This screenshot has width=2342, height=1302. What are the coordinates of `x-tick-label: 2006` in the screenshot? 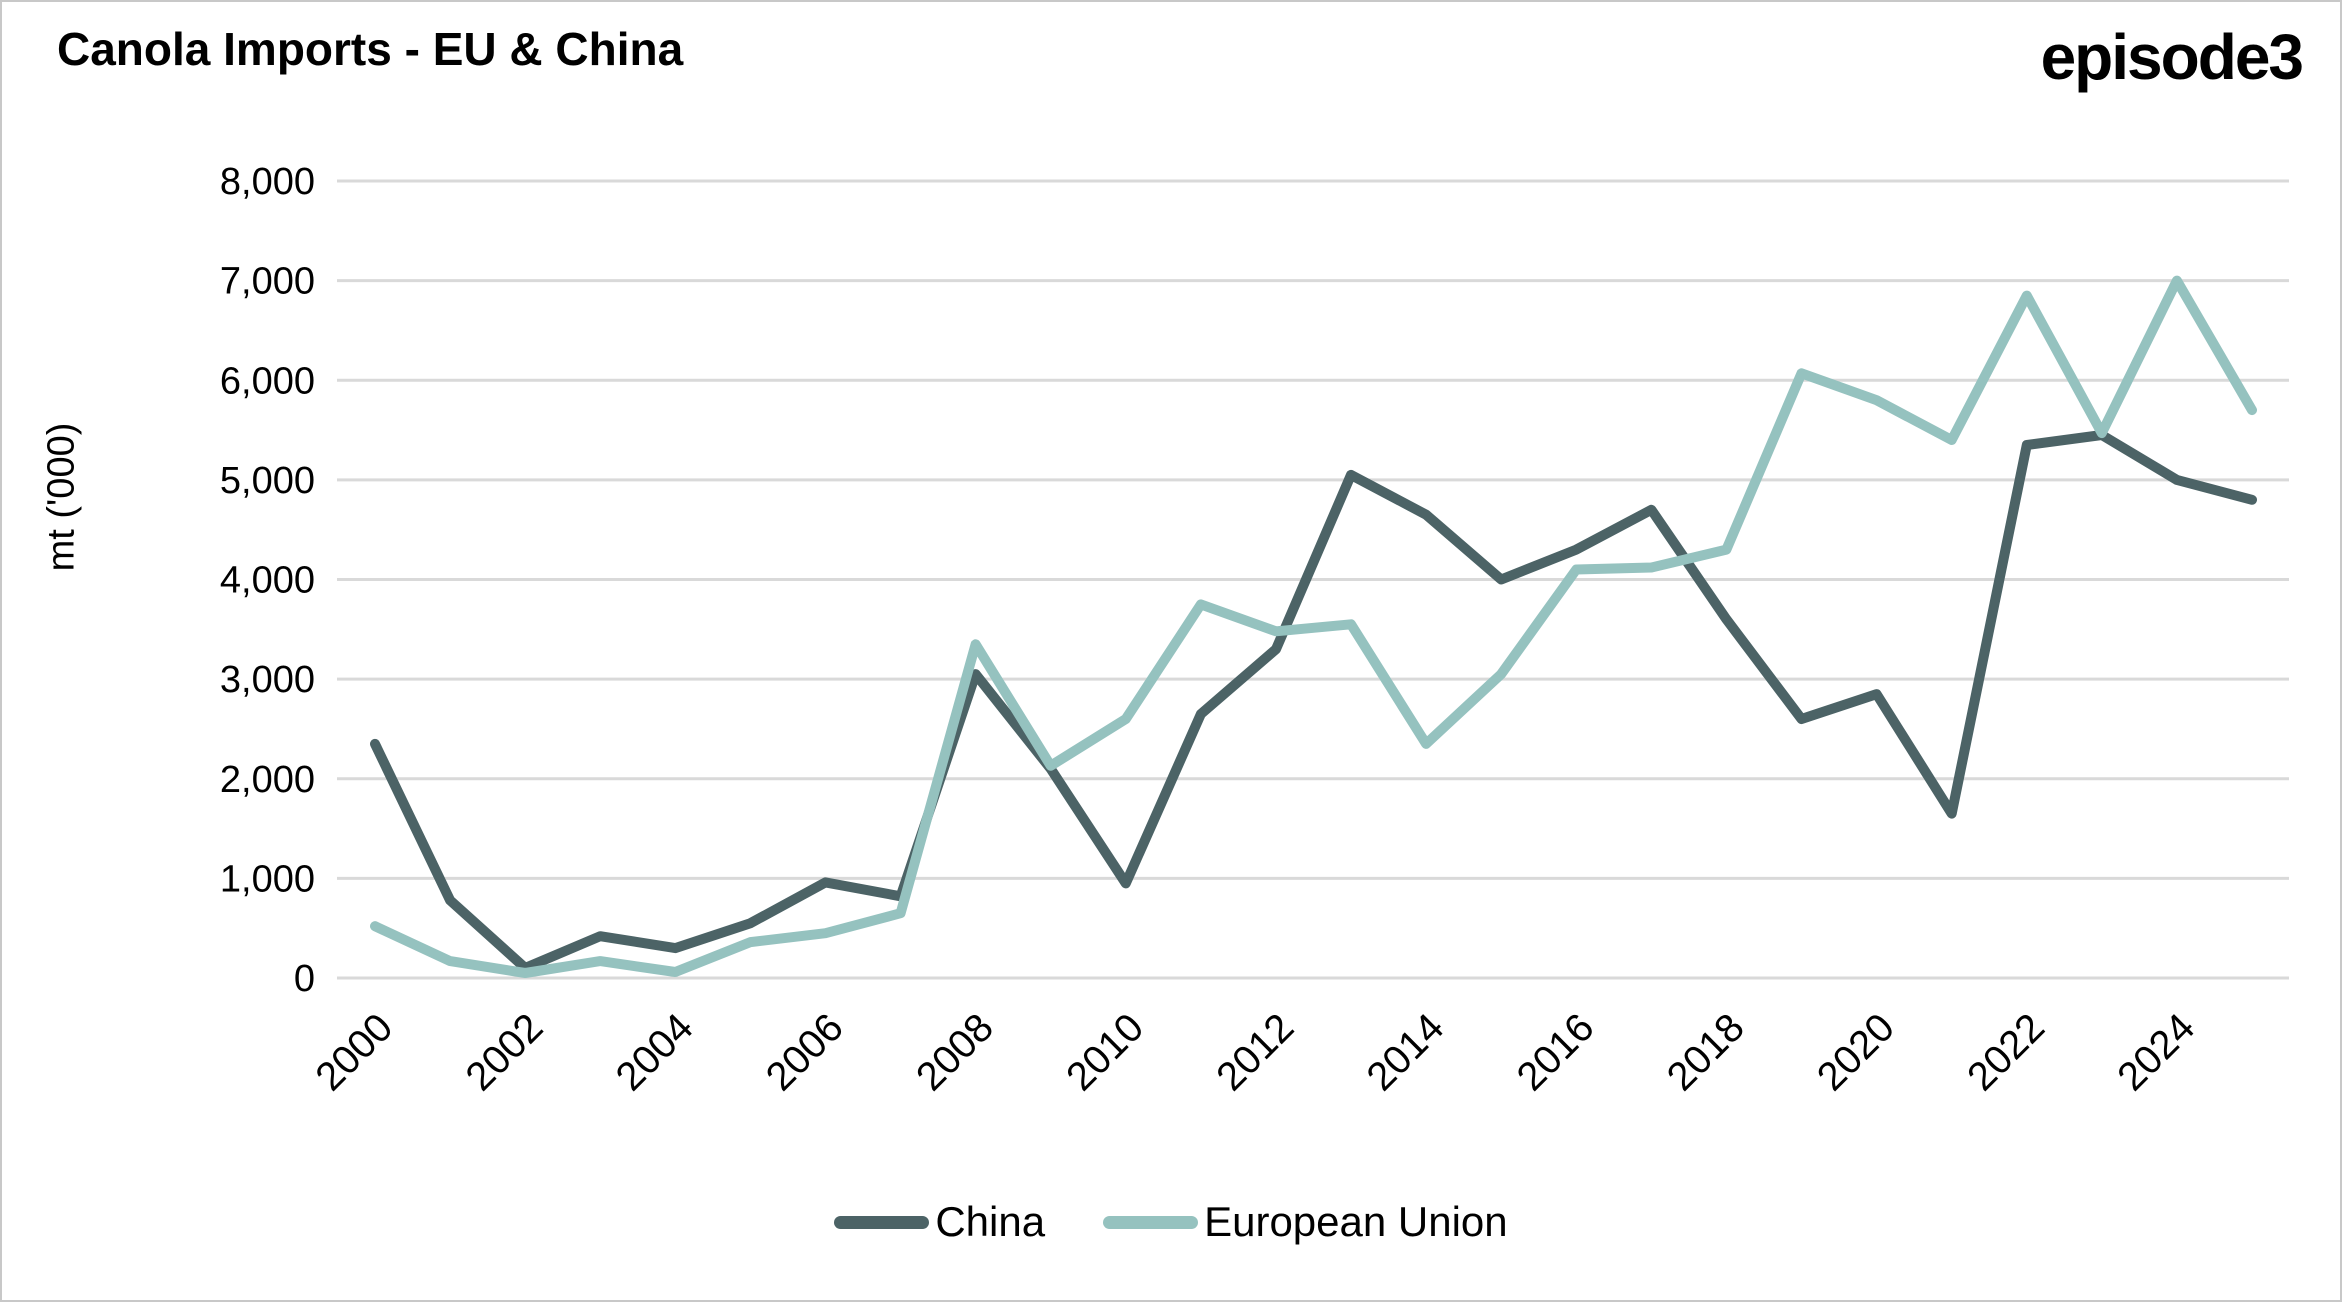 It's located at (805, 1052).